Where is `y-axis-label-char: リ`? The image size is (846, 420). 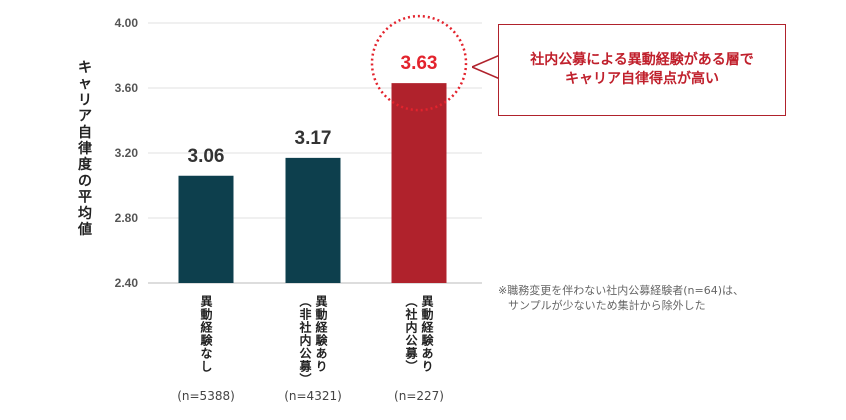
y-axis-label-char: リ is located at coordinates (85, 100).